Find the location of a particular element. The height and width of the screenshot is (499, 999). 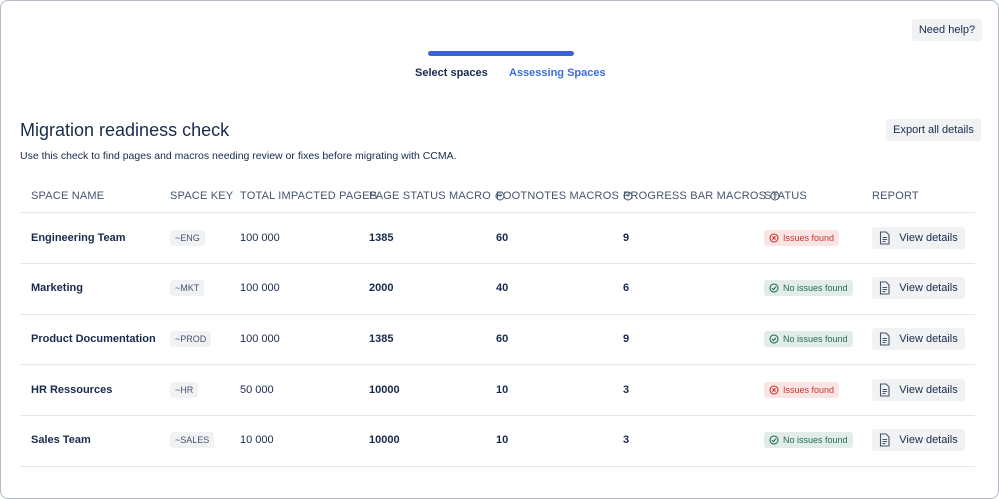

cell: 10000 is located at coordinates (384, 389).